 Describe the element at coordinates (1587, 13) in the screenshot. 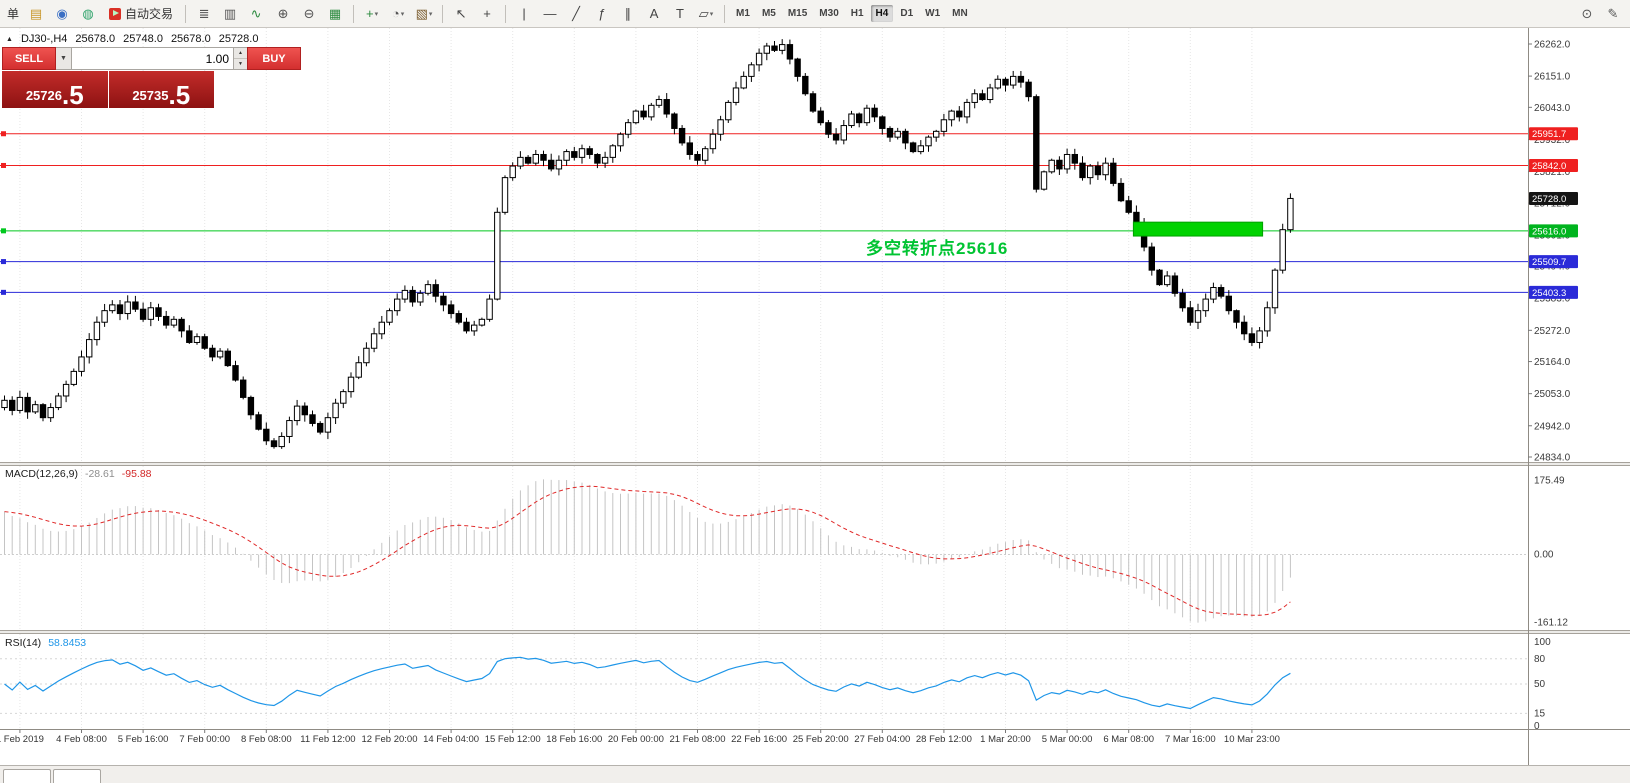

I see `search-icon: ⊙` at that location.